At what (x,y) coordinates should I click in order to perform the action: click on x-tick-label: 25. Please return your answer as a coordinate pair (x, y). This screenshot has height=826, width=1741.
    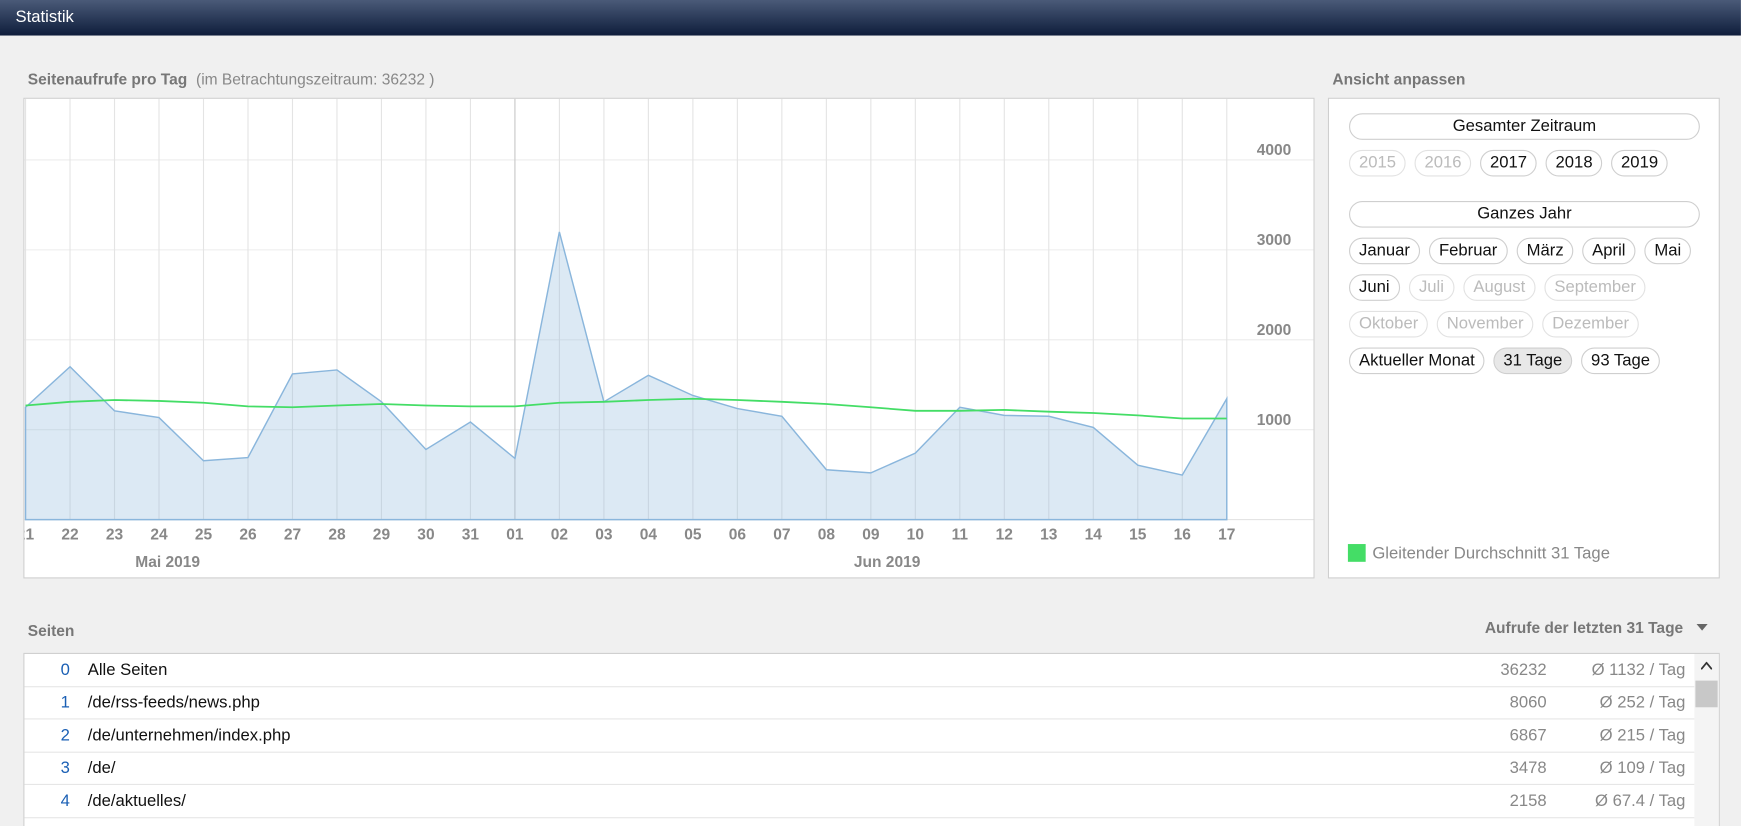
    Looking at the image, I should click on (204, 534).